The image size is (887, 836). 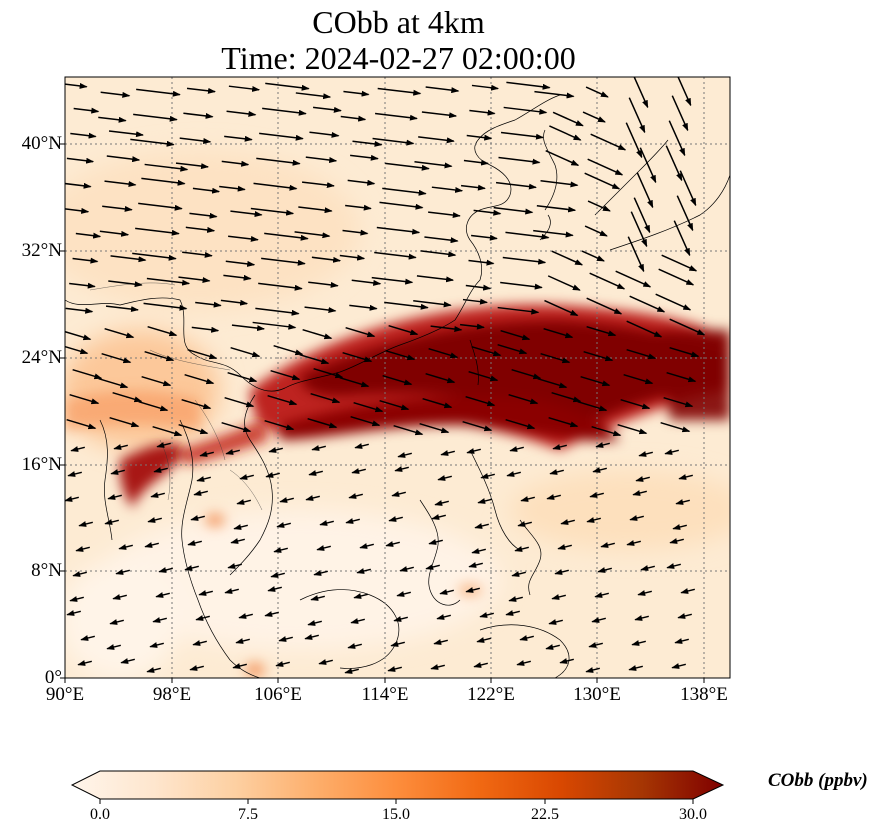 What do you see at coordinates (172, 694) in the screenshot?
I see `lon-label-98: 98°E` at bounding box center [172, 694].